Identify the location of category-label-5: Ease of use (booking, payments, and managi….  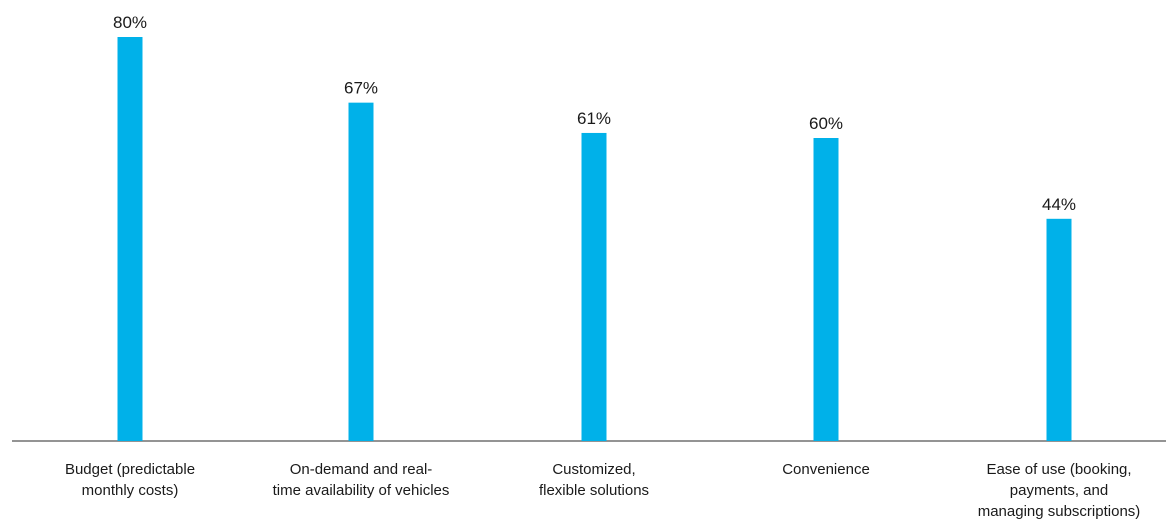
(1059, 490).